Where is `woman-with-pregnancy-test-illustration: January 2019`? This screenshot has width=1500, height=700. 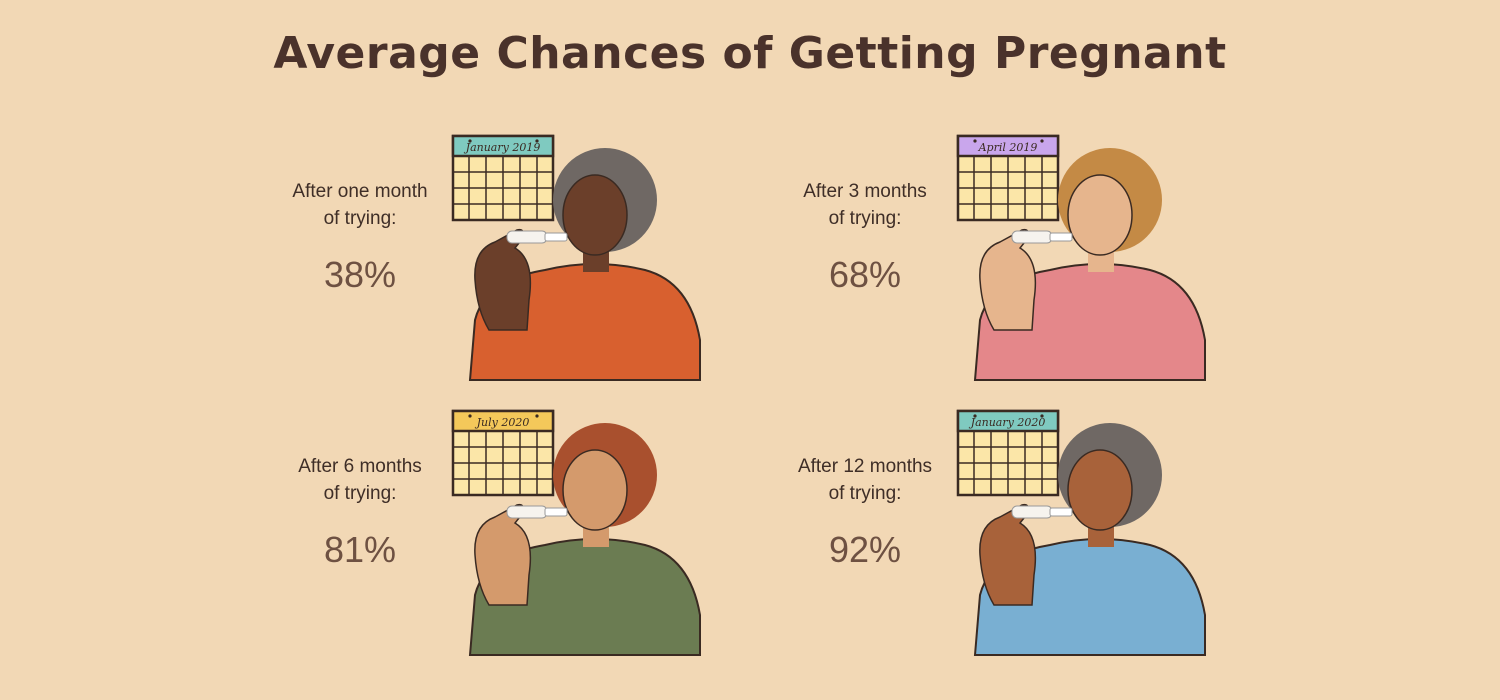
woman-with-pregnancy-test-illustration: January 2019 is located at coordinates (576, 257).